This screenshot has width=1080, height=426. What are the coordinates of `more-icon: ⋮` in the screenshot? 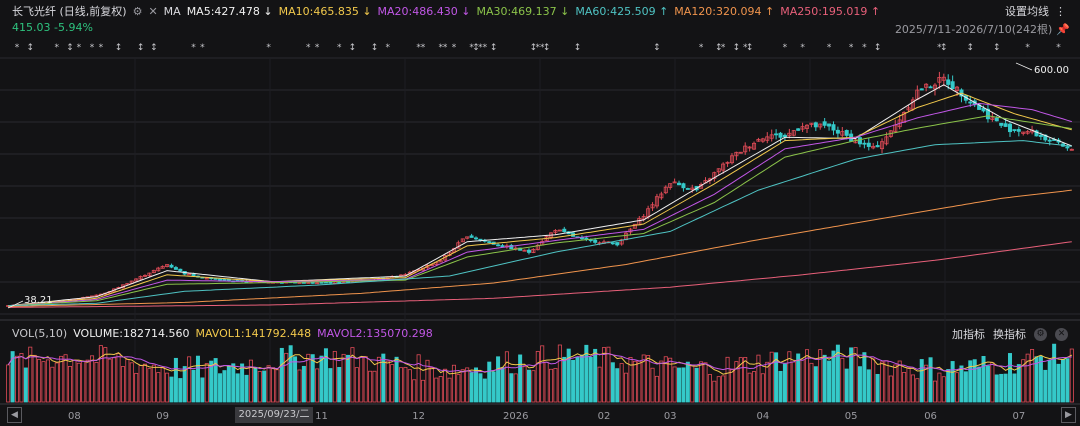 It's located at (1060, 11).